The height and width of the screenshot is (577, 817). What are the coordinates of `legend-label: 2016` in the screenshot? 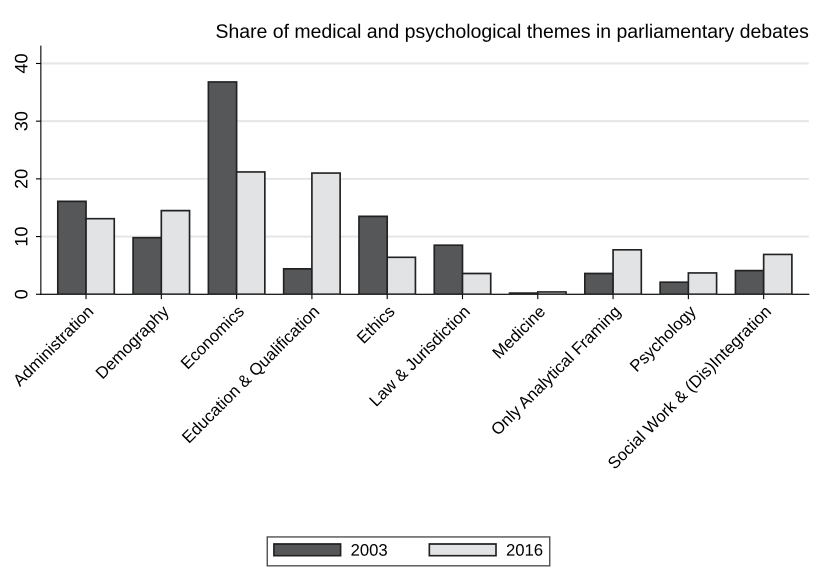 It's located at (524, 550).